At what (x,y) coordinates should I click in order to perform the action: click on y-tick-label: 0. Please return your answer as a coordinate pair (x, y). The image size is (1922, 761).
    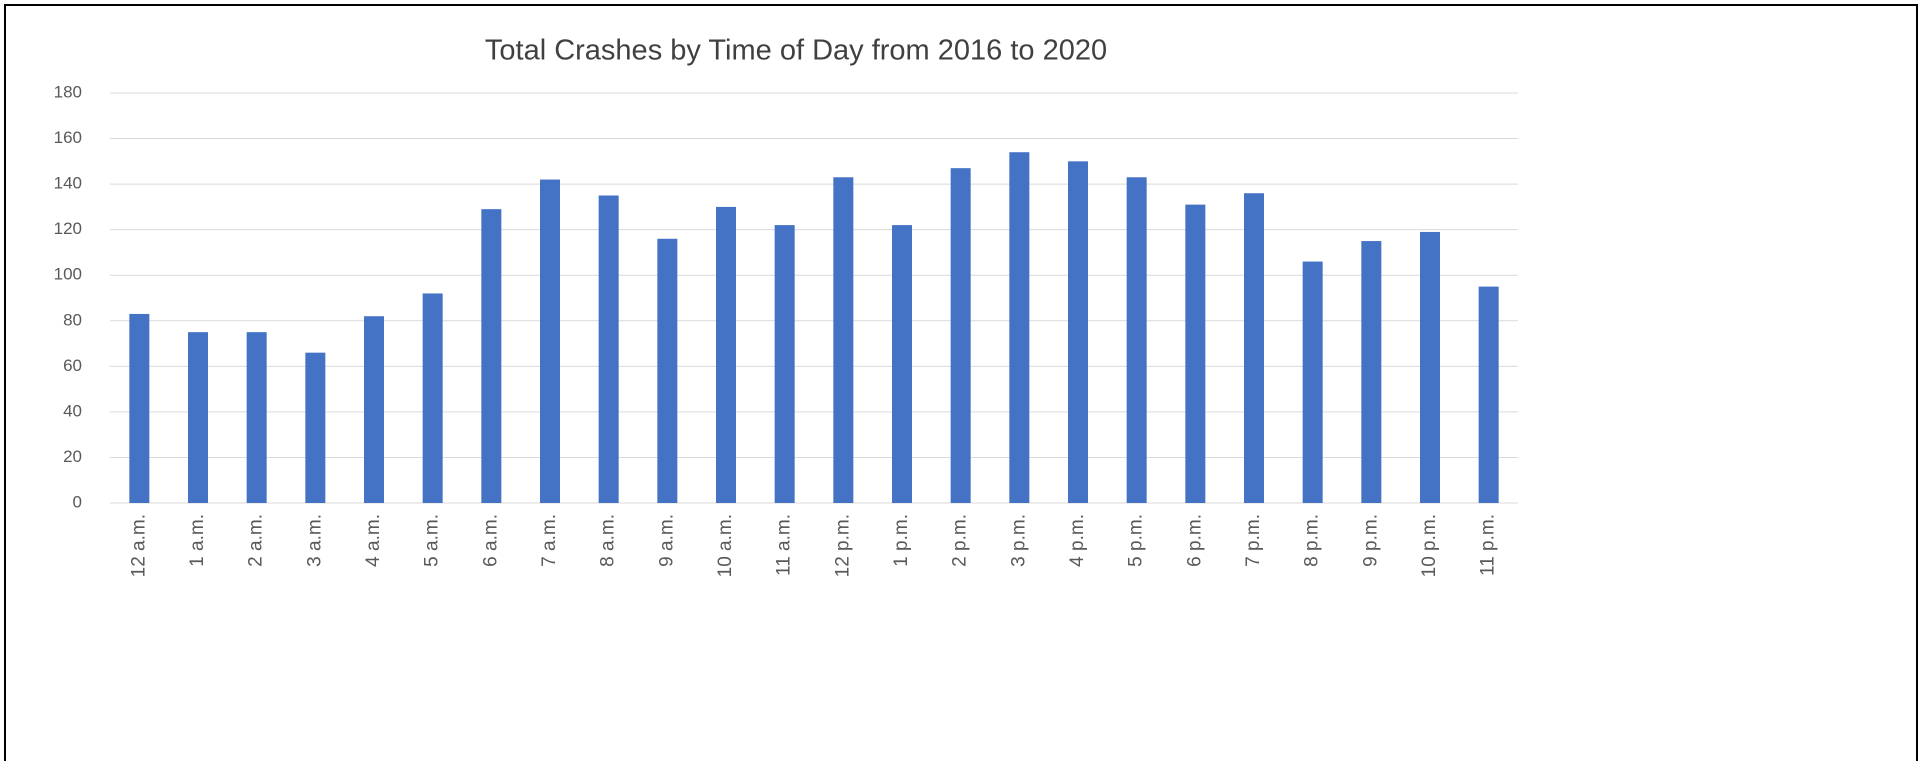
    Looking at the image, I should click on (77, 501).